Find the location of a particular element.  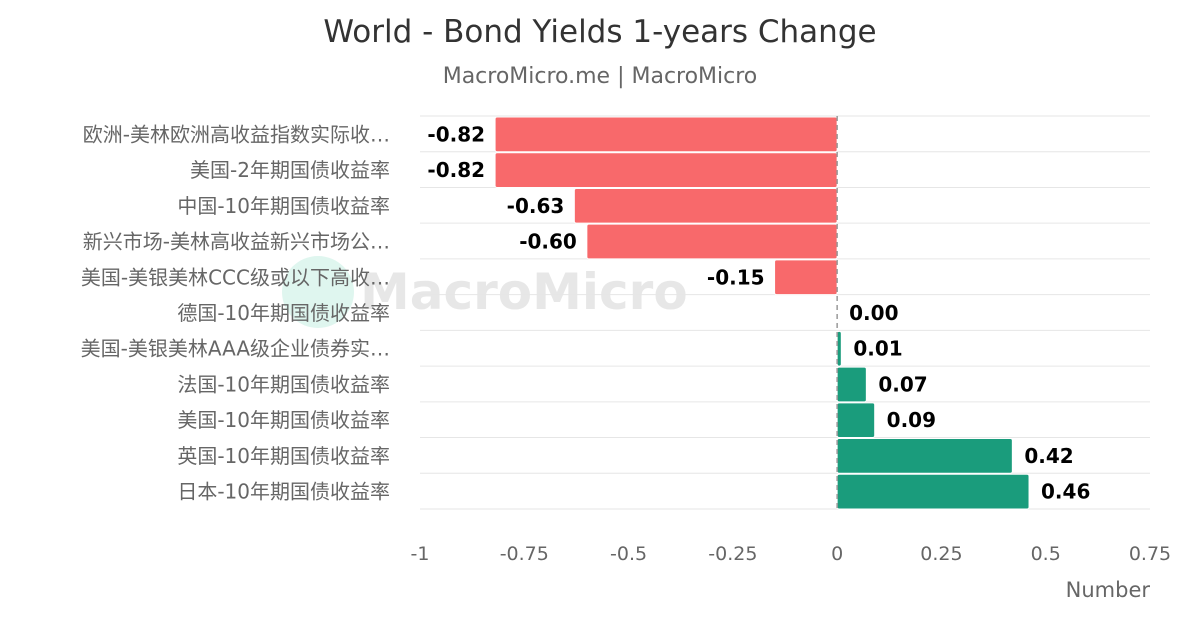

x-tick-label: -0.5 is located at coordinates (628, 554).